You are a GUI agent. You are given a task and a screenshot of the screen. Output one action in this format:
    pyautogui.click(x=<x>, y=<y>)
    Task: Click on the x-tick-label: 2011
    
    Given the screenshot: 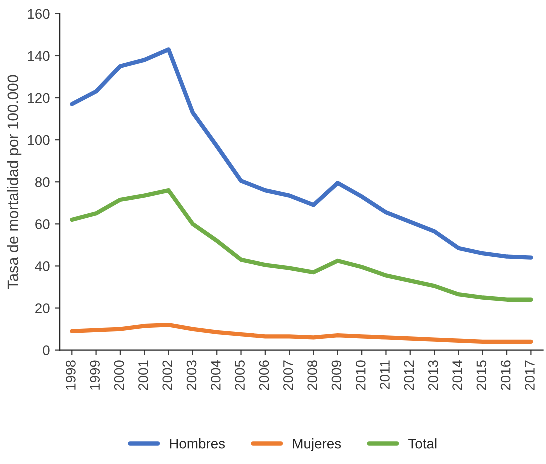 What is the action you would take?
    pyautogui.click(x=385, y=375)
    